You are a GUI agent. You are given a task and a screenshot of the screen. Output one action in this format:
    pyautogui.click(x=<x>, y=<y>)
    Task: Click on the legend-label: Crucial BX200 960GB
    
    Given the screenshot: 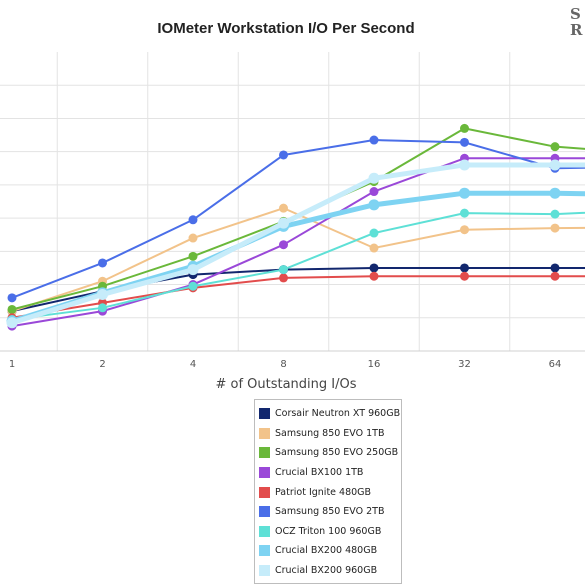 What is the action you would take?
    pyautogui.click(x=326, y=571)
    